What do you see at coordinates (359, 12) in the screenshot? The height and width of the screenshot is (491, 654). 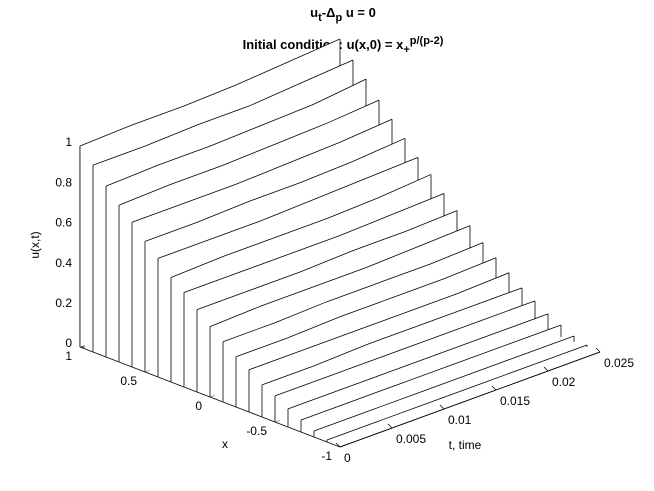 I see `title-part: u = 0` at bounding box center [359, 12].